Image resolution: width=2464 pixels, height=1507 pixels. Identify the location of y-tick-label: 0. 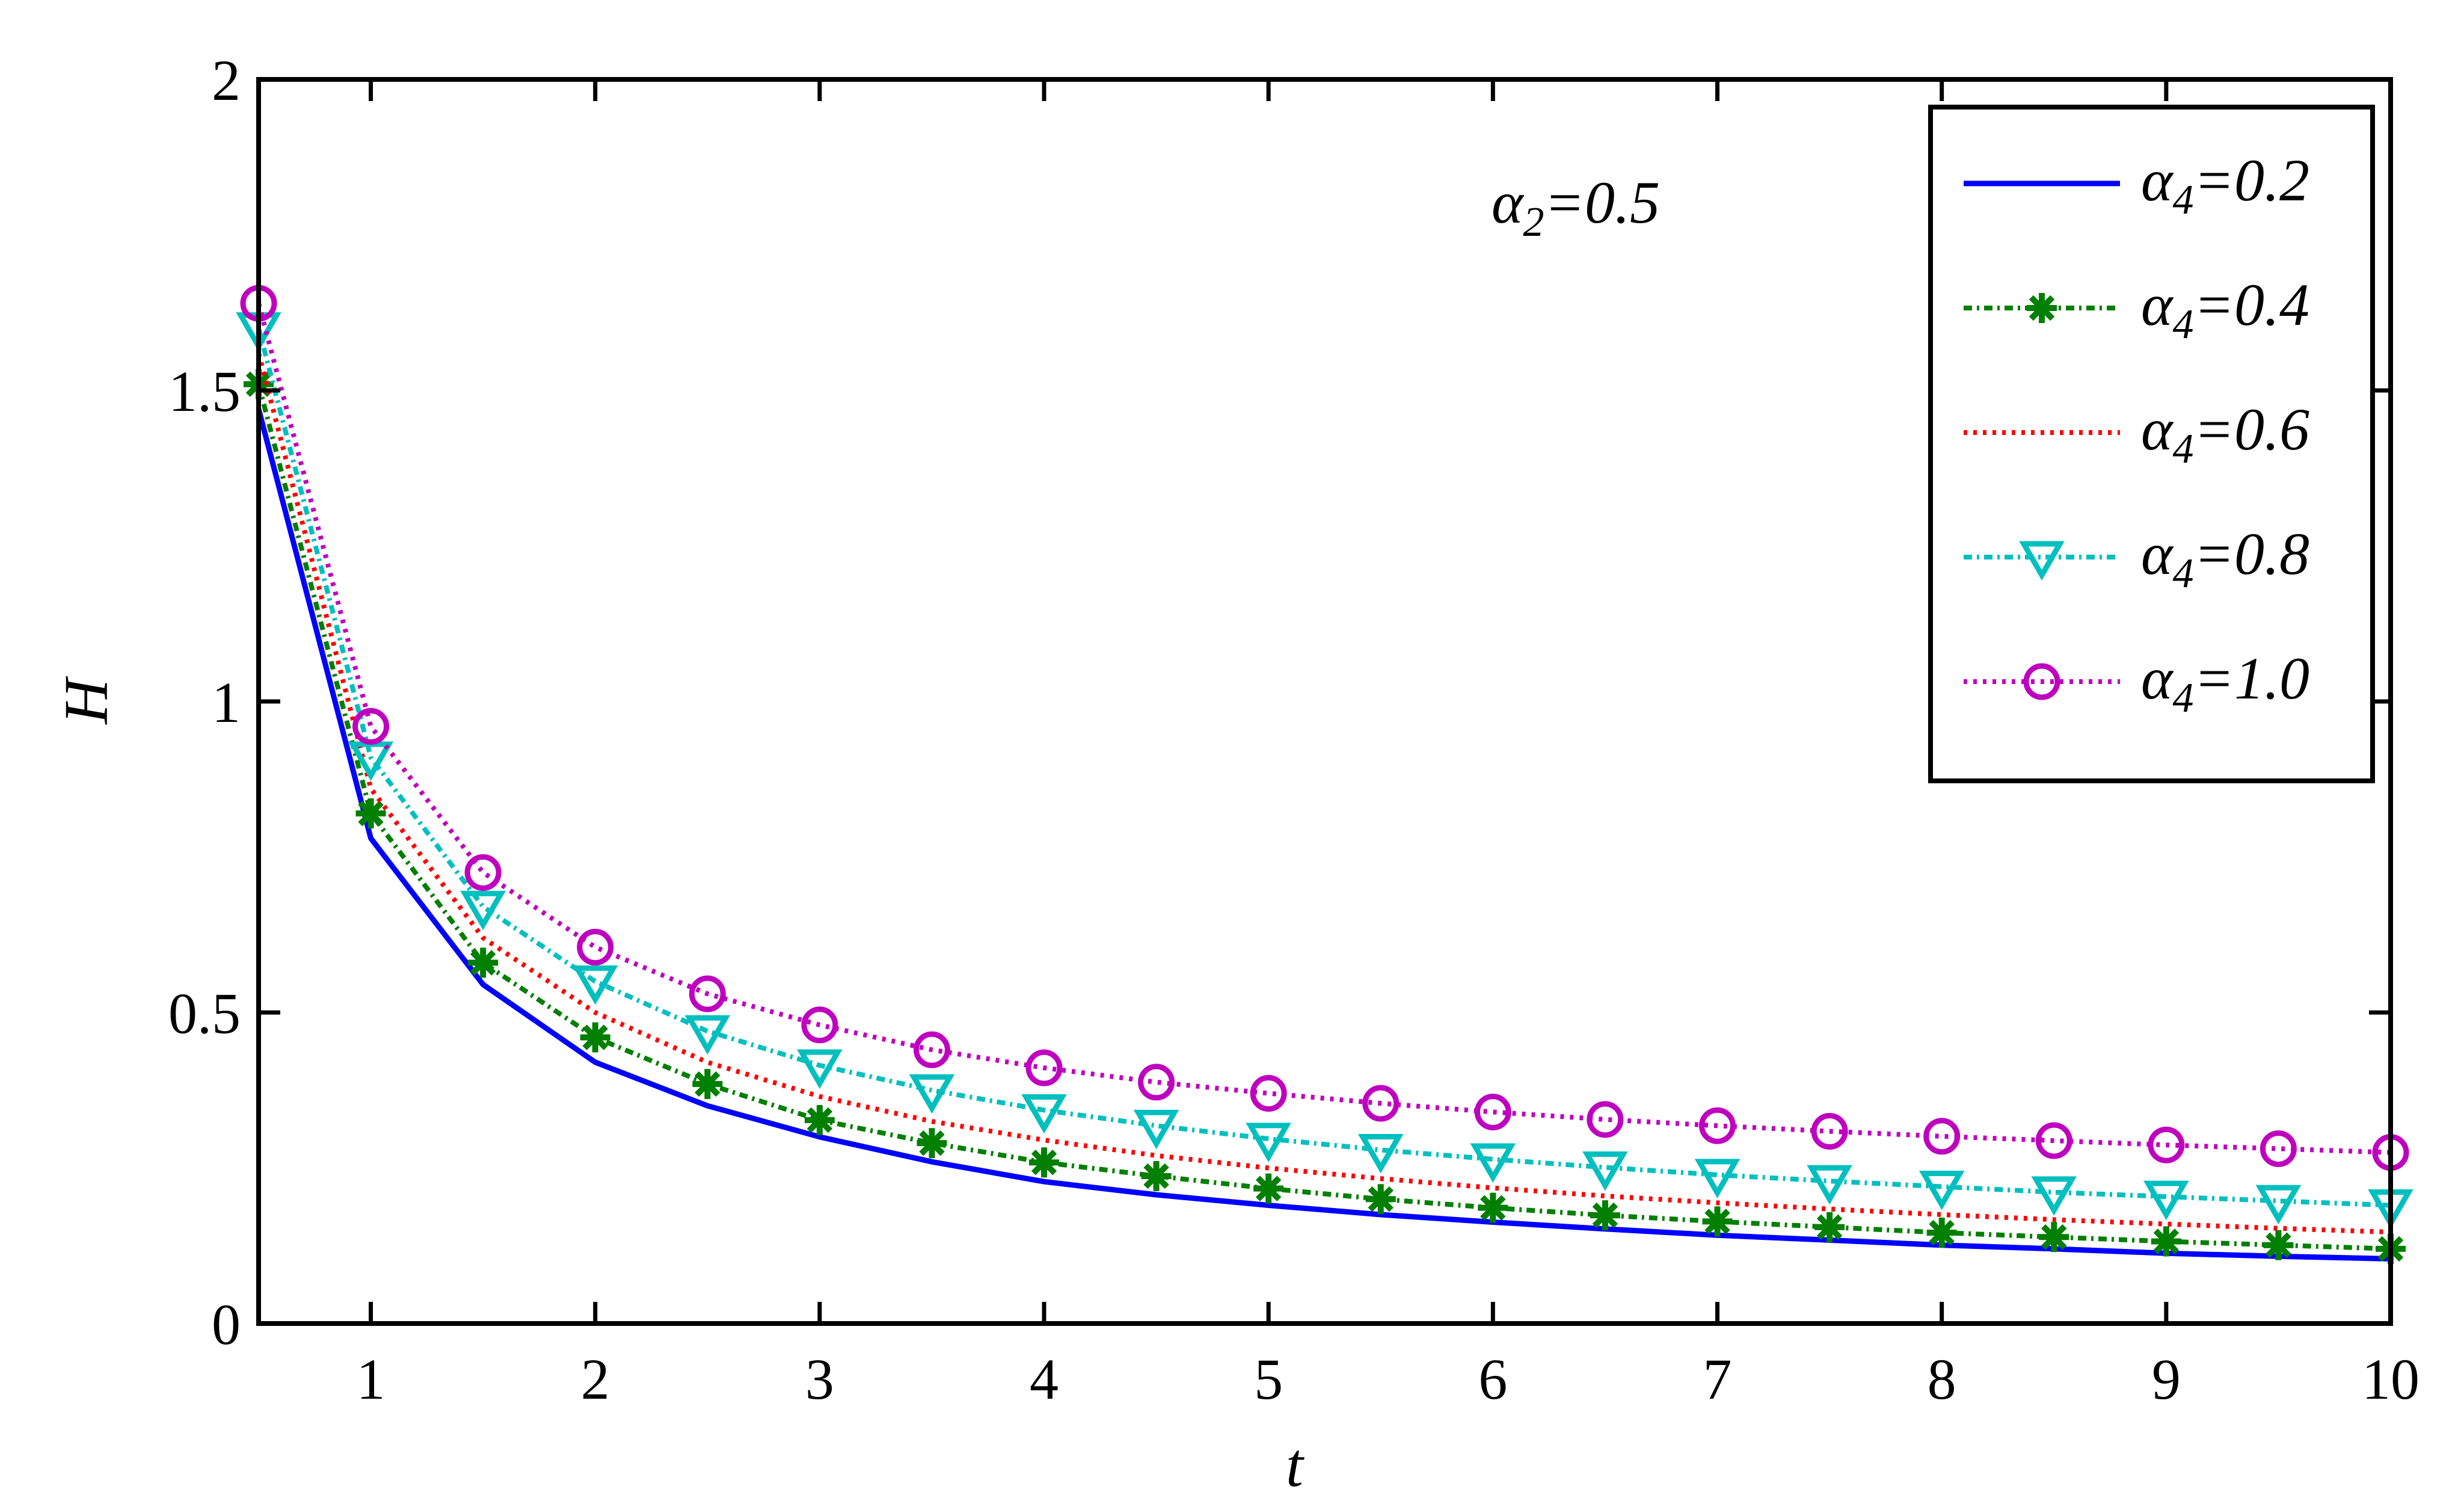
(226, 1324).